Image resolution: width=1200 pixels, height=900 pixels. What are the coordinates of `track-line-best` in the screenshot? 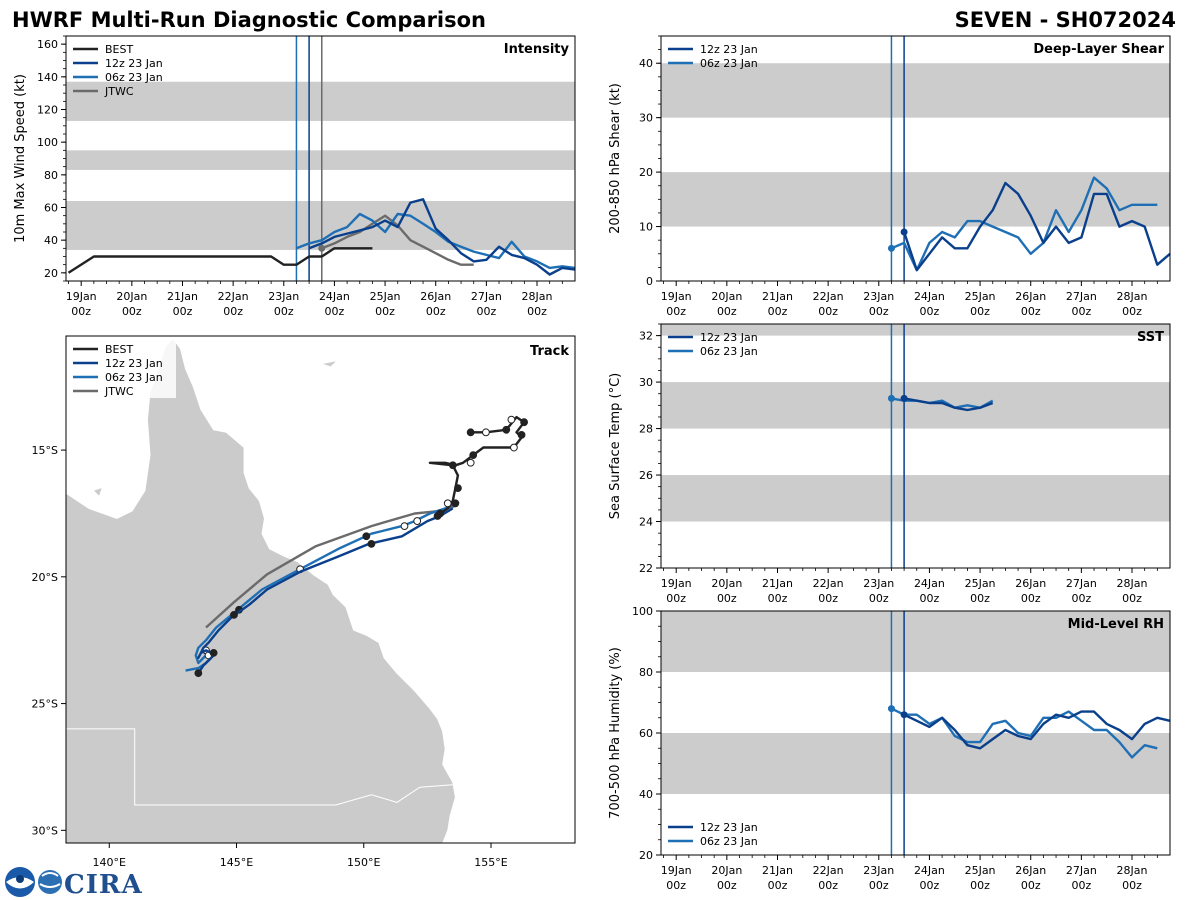 It's located at (477, 466).